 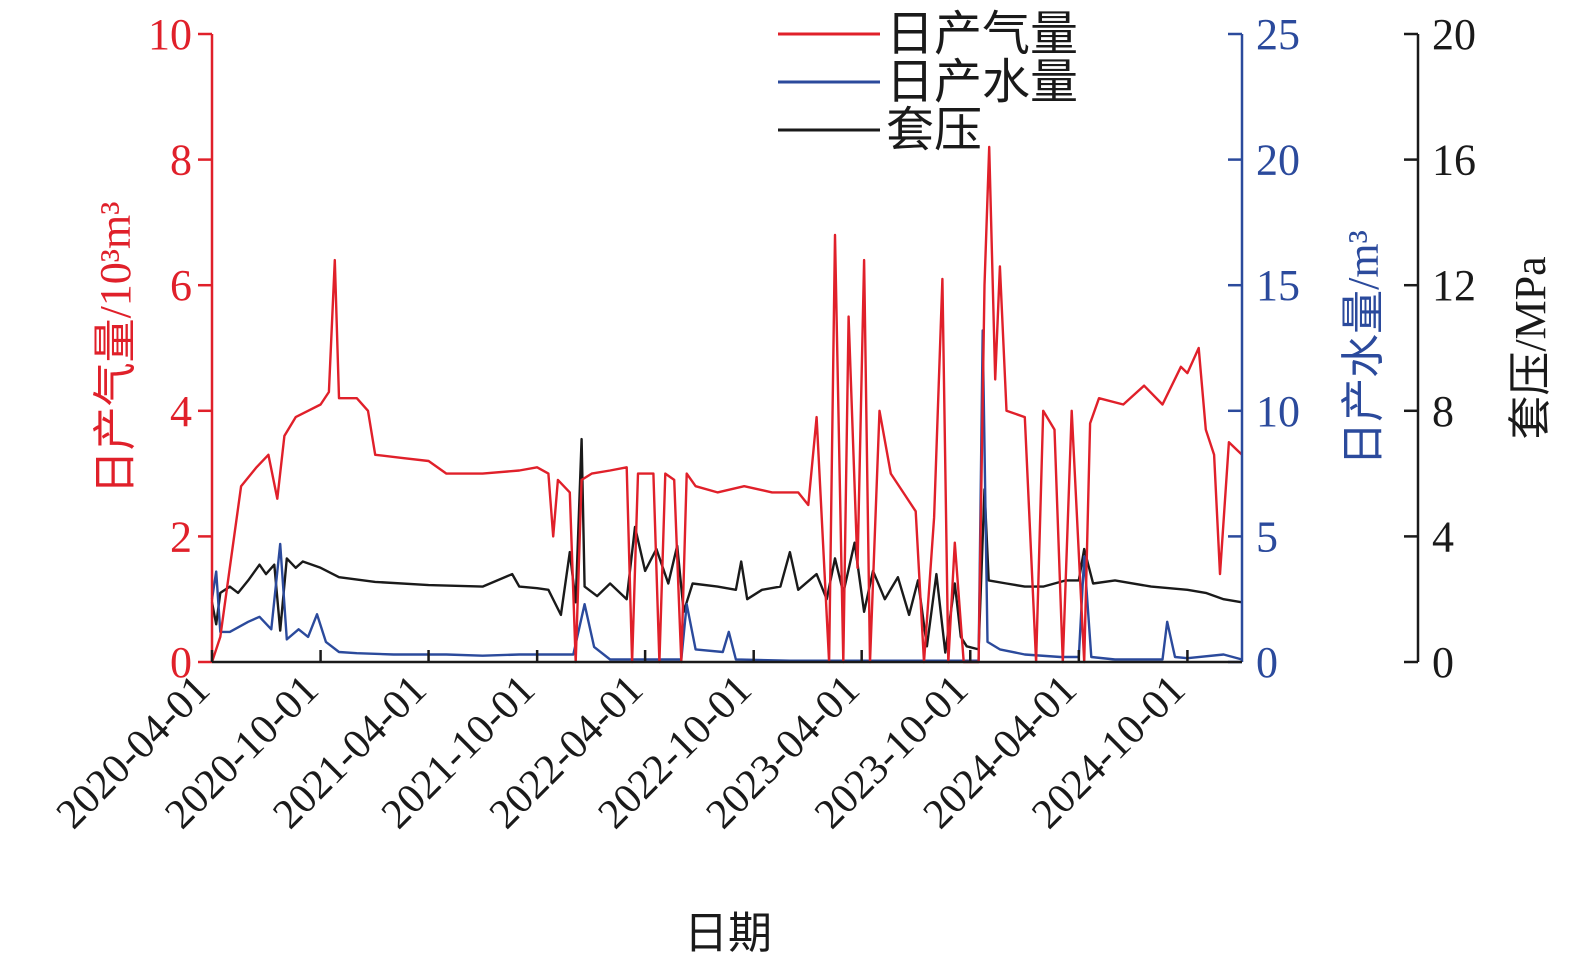 I want to click on y-tick-label-gas: 8, so click(x=181, y=160).